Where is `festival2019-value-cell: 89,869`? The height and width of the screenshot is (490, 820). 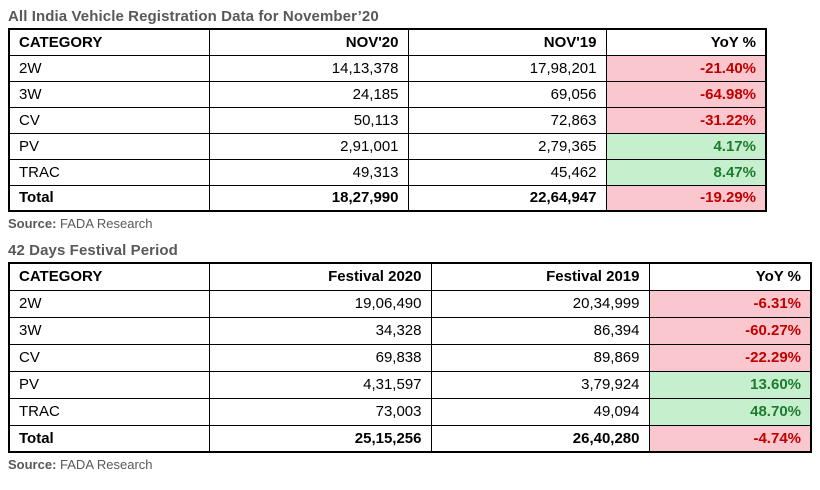
festival2019-value-cell: 89,869 is located at coordinates (540, 357).